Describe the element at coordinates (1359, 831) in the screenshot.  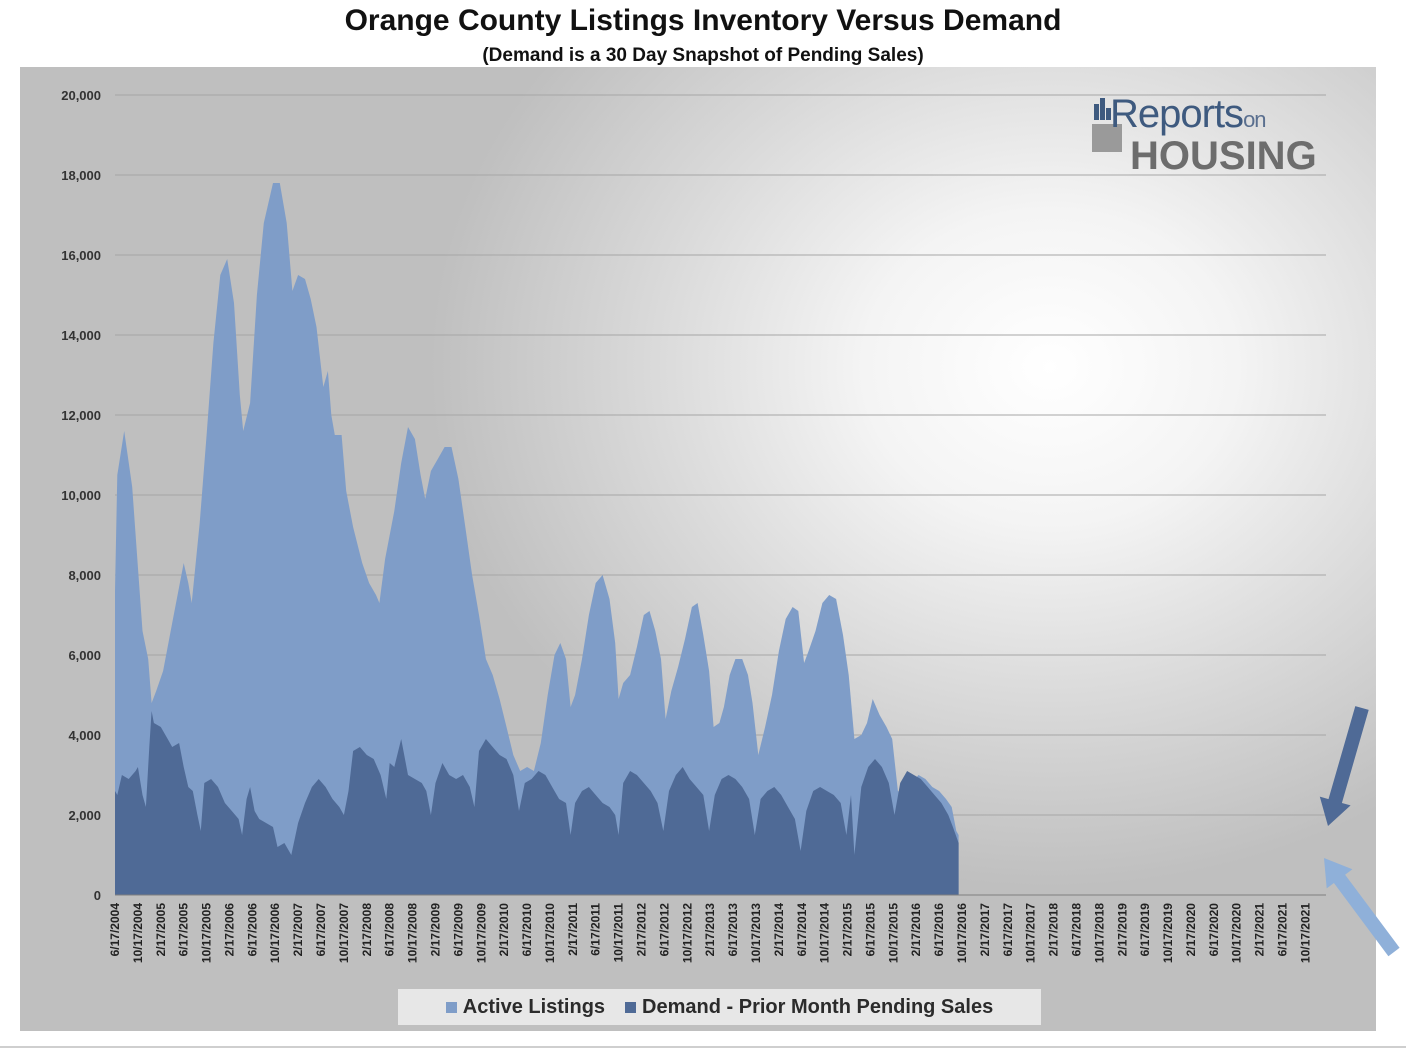
I see `annotation-arrows` at that location.